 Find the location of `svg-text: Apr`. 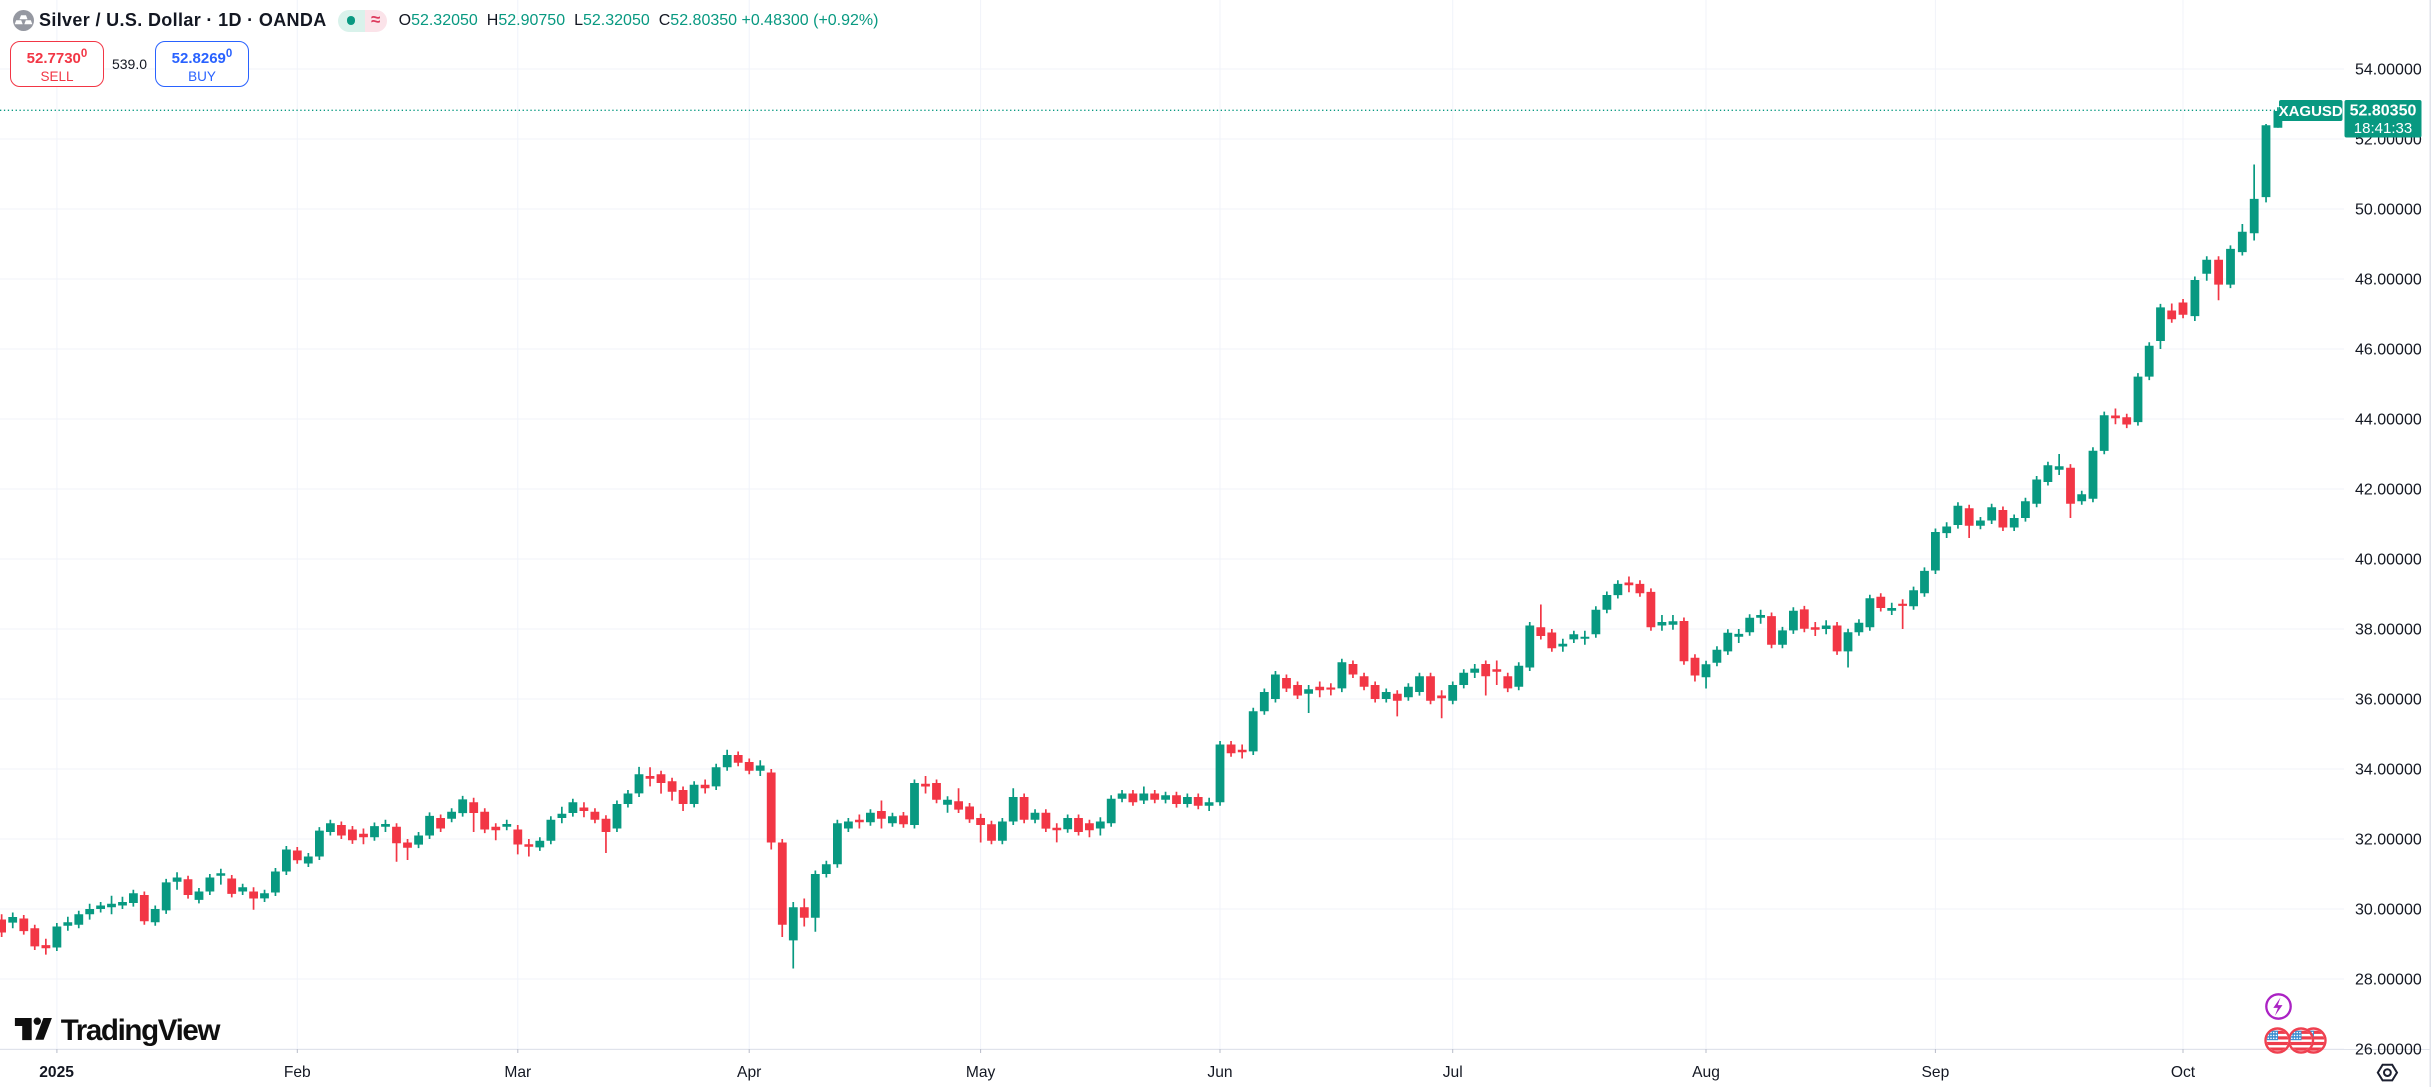

svg-text: Apr is located at coordinates (749, 1072).